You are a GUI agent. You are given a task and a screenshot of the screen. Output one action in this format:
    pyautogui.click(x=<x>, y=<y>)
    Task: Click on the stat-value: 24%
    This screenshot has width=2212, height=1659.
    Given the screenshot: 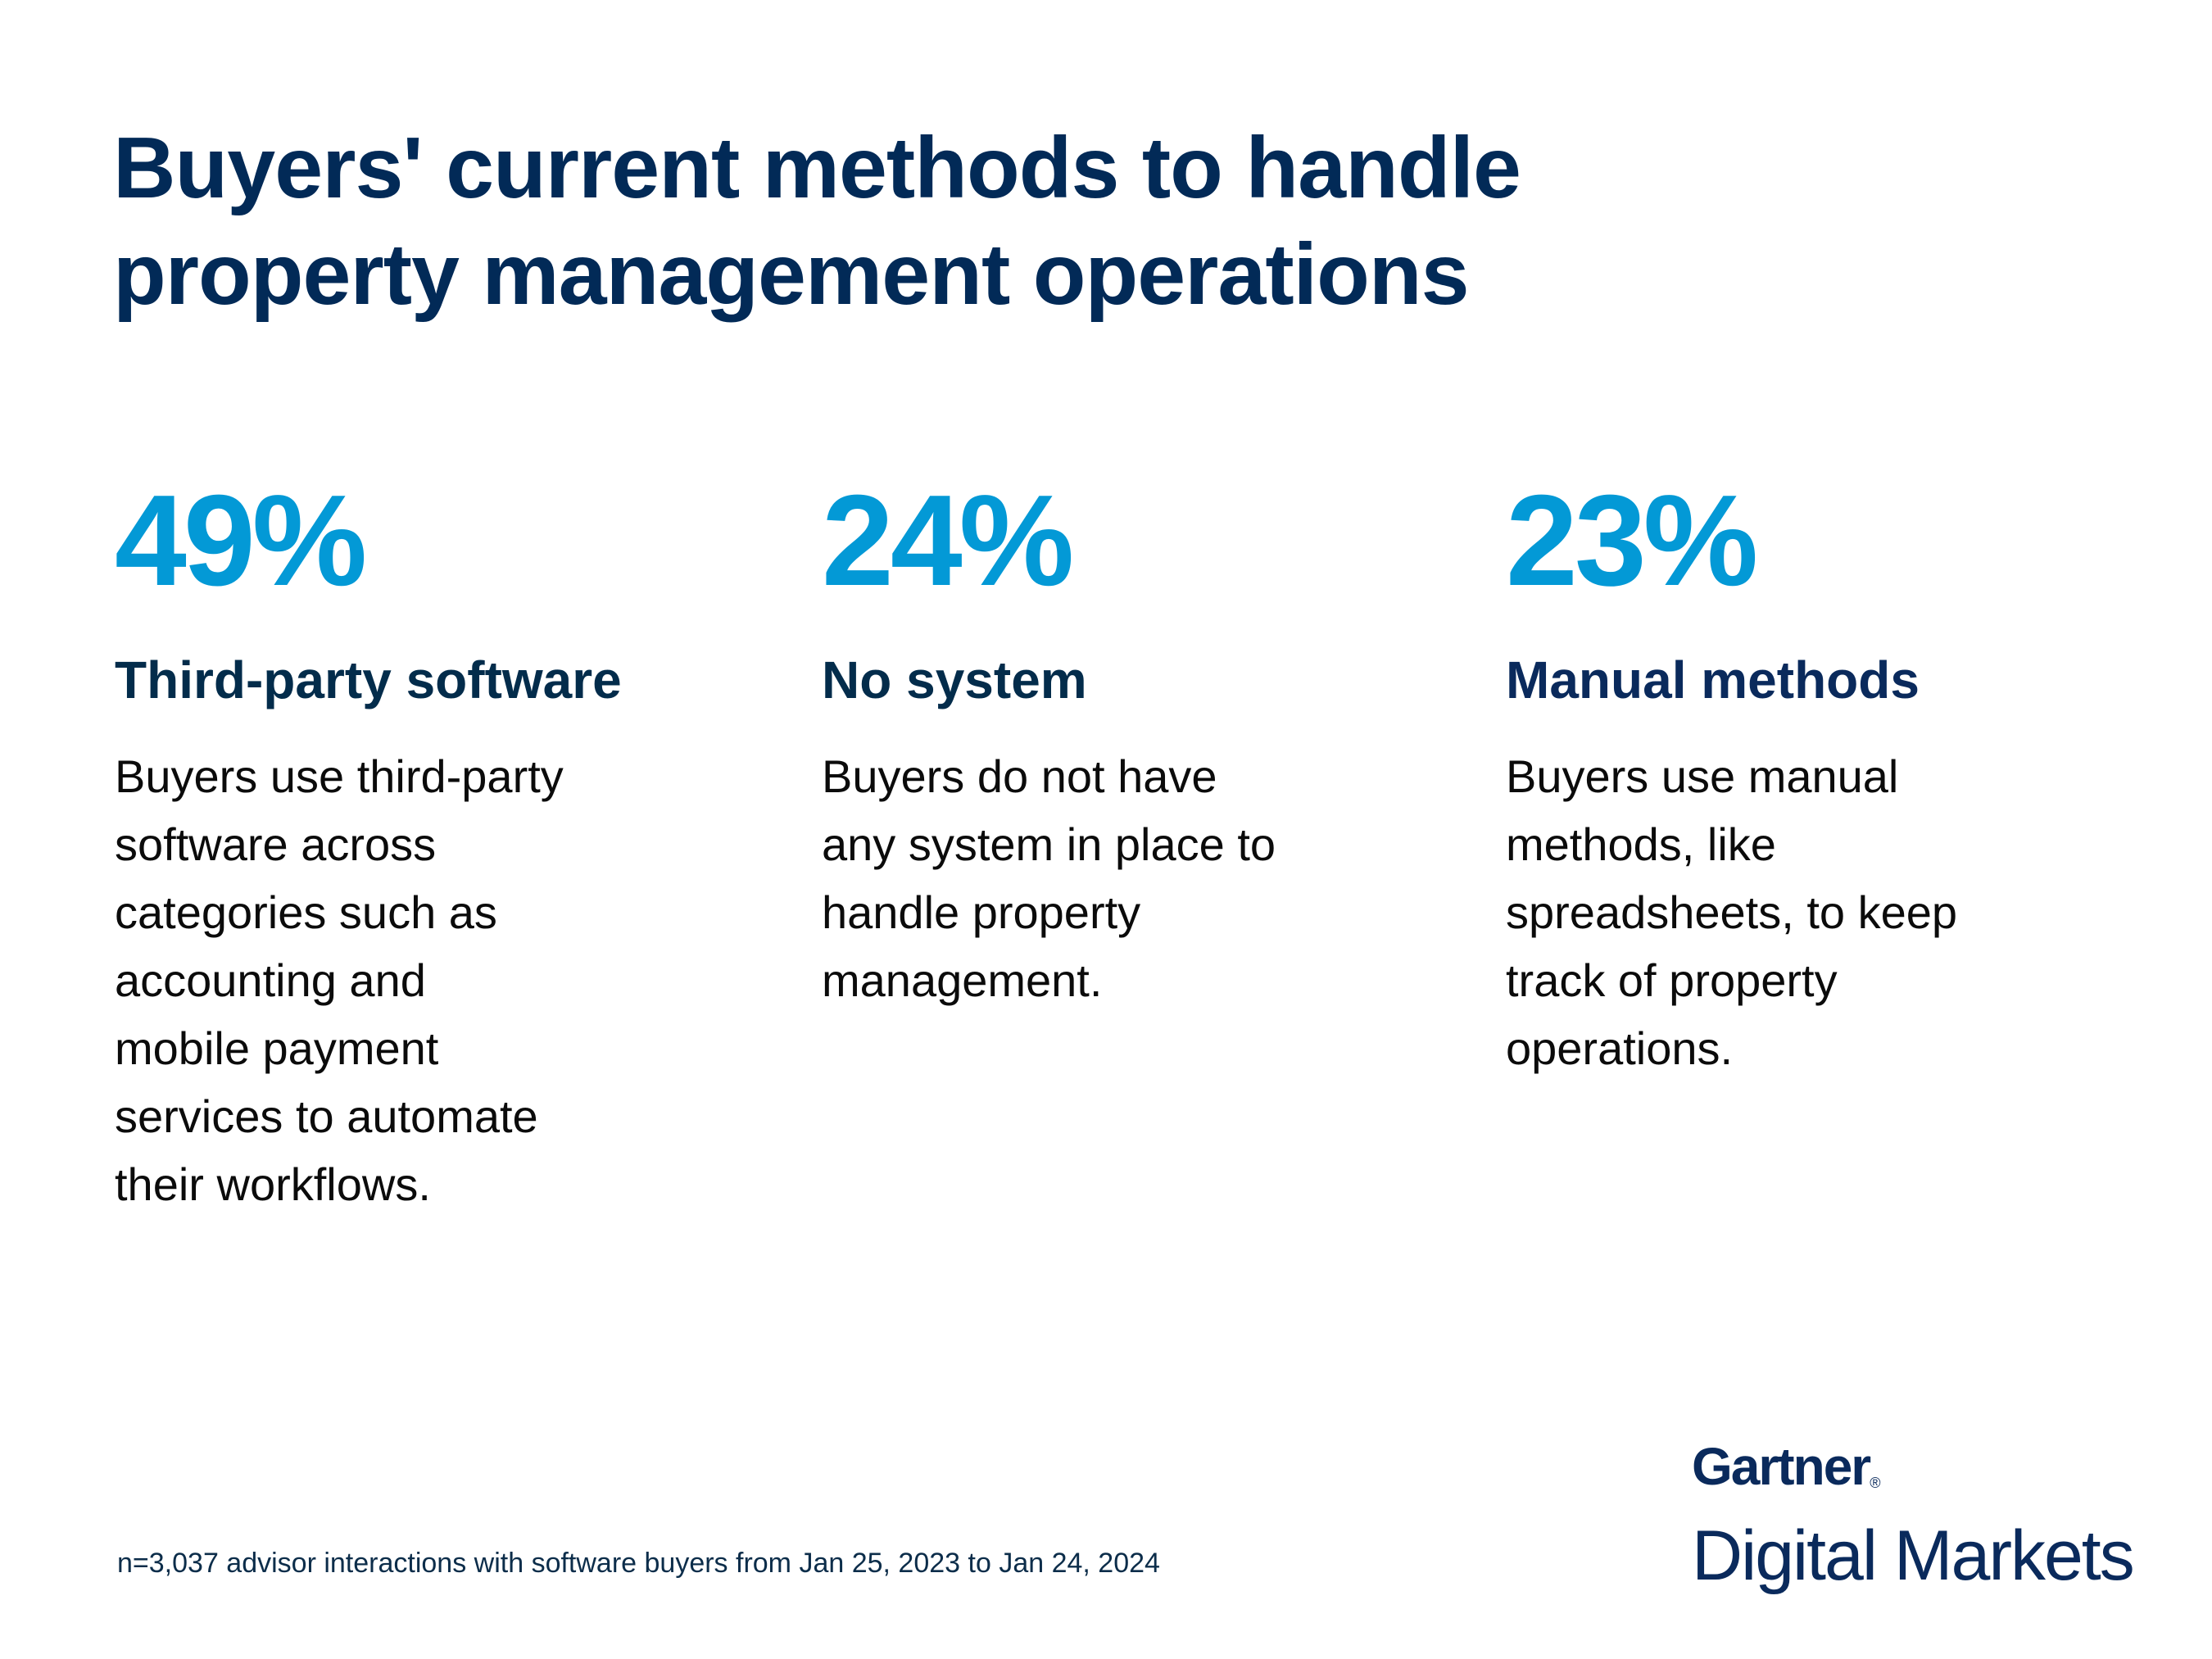 What is the action you would take?
    pyautogui.click(x=948, y=541)
    